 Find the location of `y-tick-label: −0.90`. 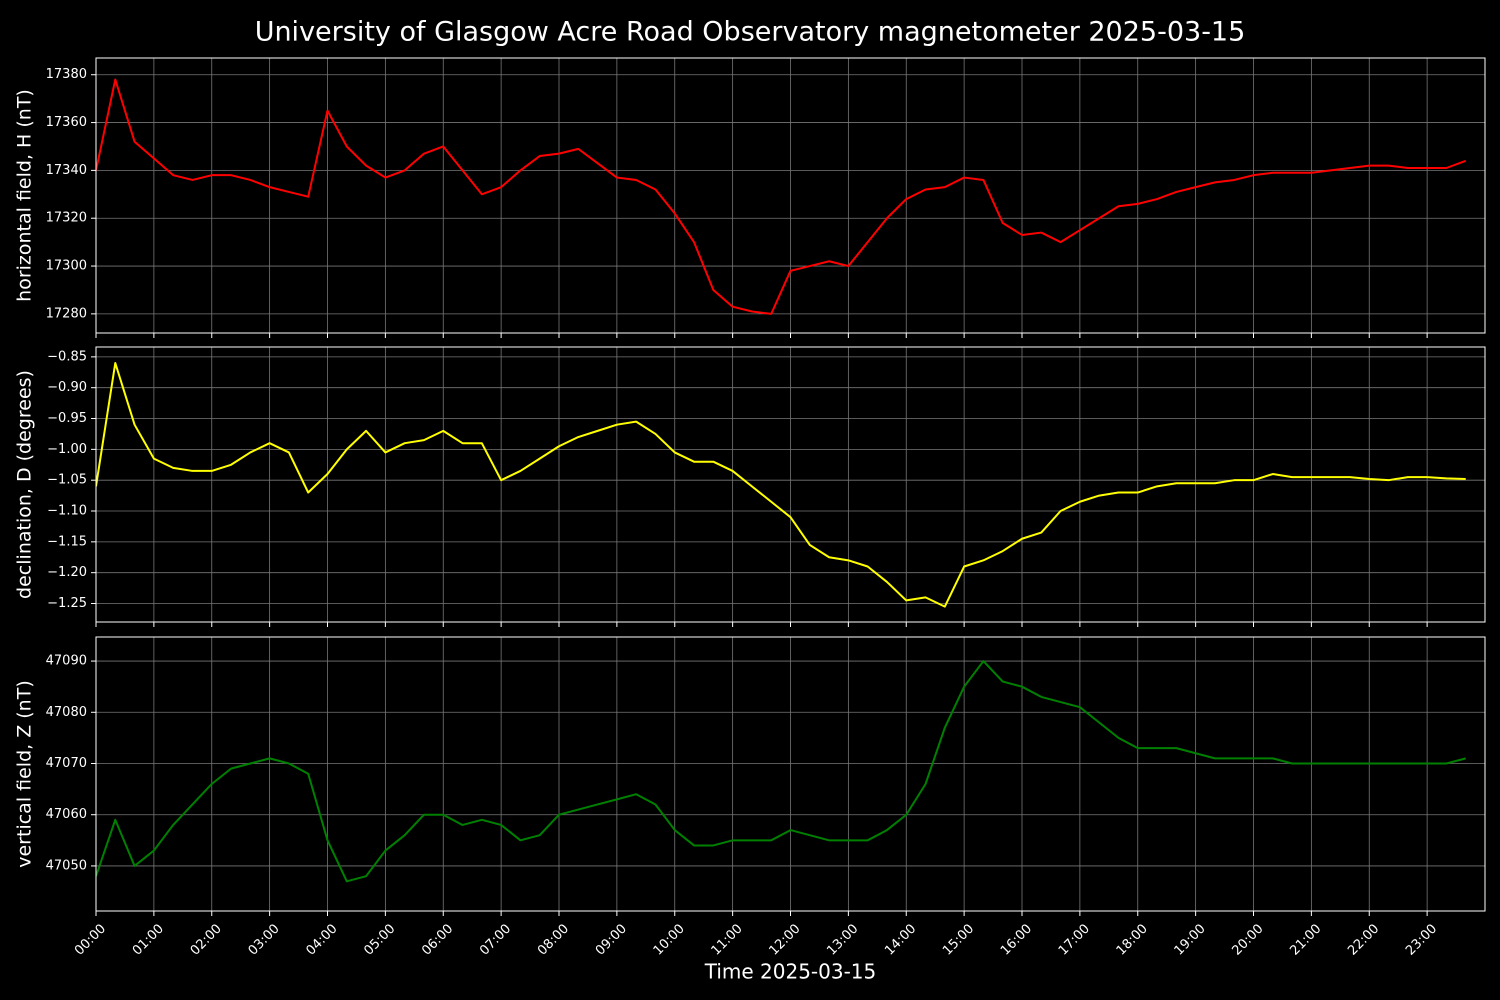

y-tick-label: −0.90 is located at coordinates (67, 387).